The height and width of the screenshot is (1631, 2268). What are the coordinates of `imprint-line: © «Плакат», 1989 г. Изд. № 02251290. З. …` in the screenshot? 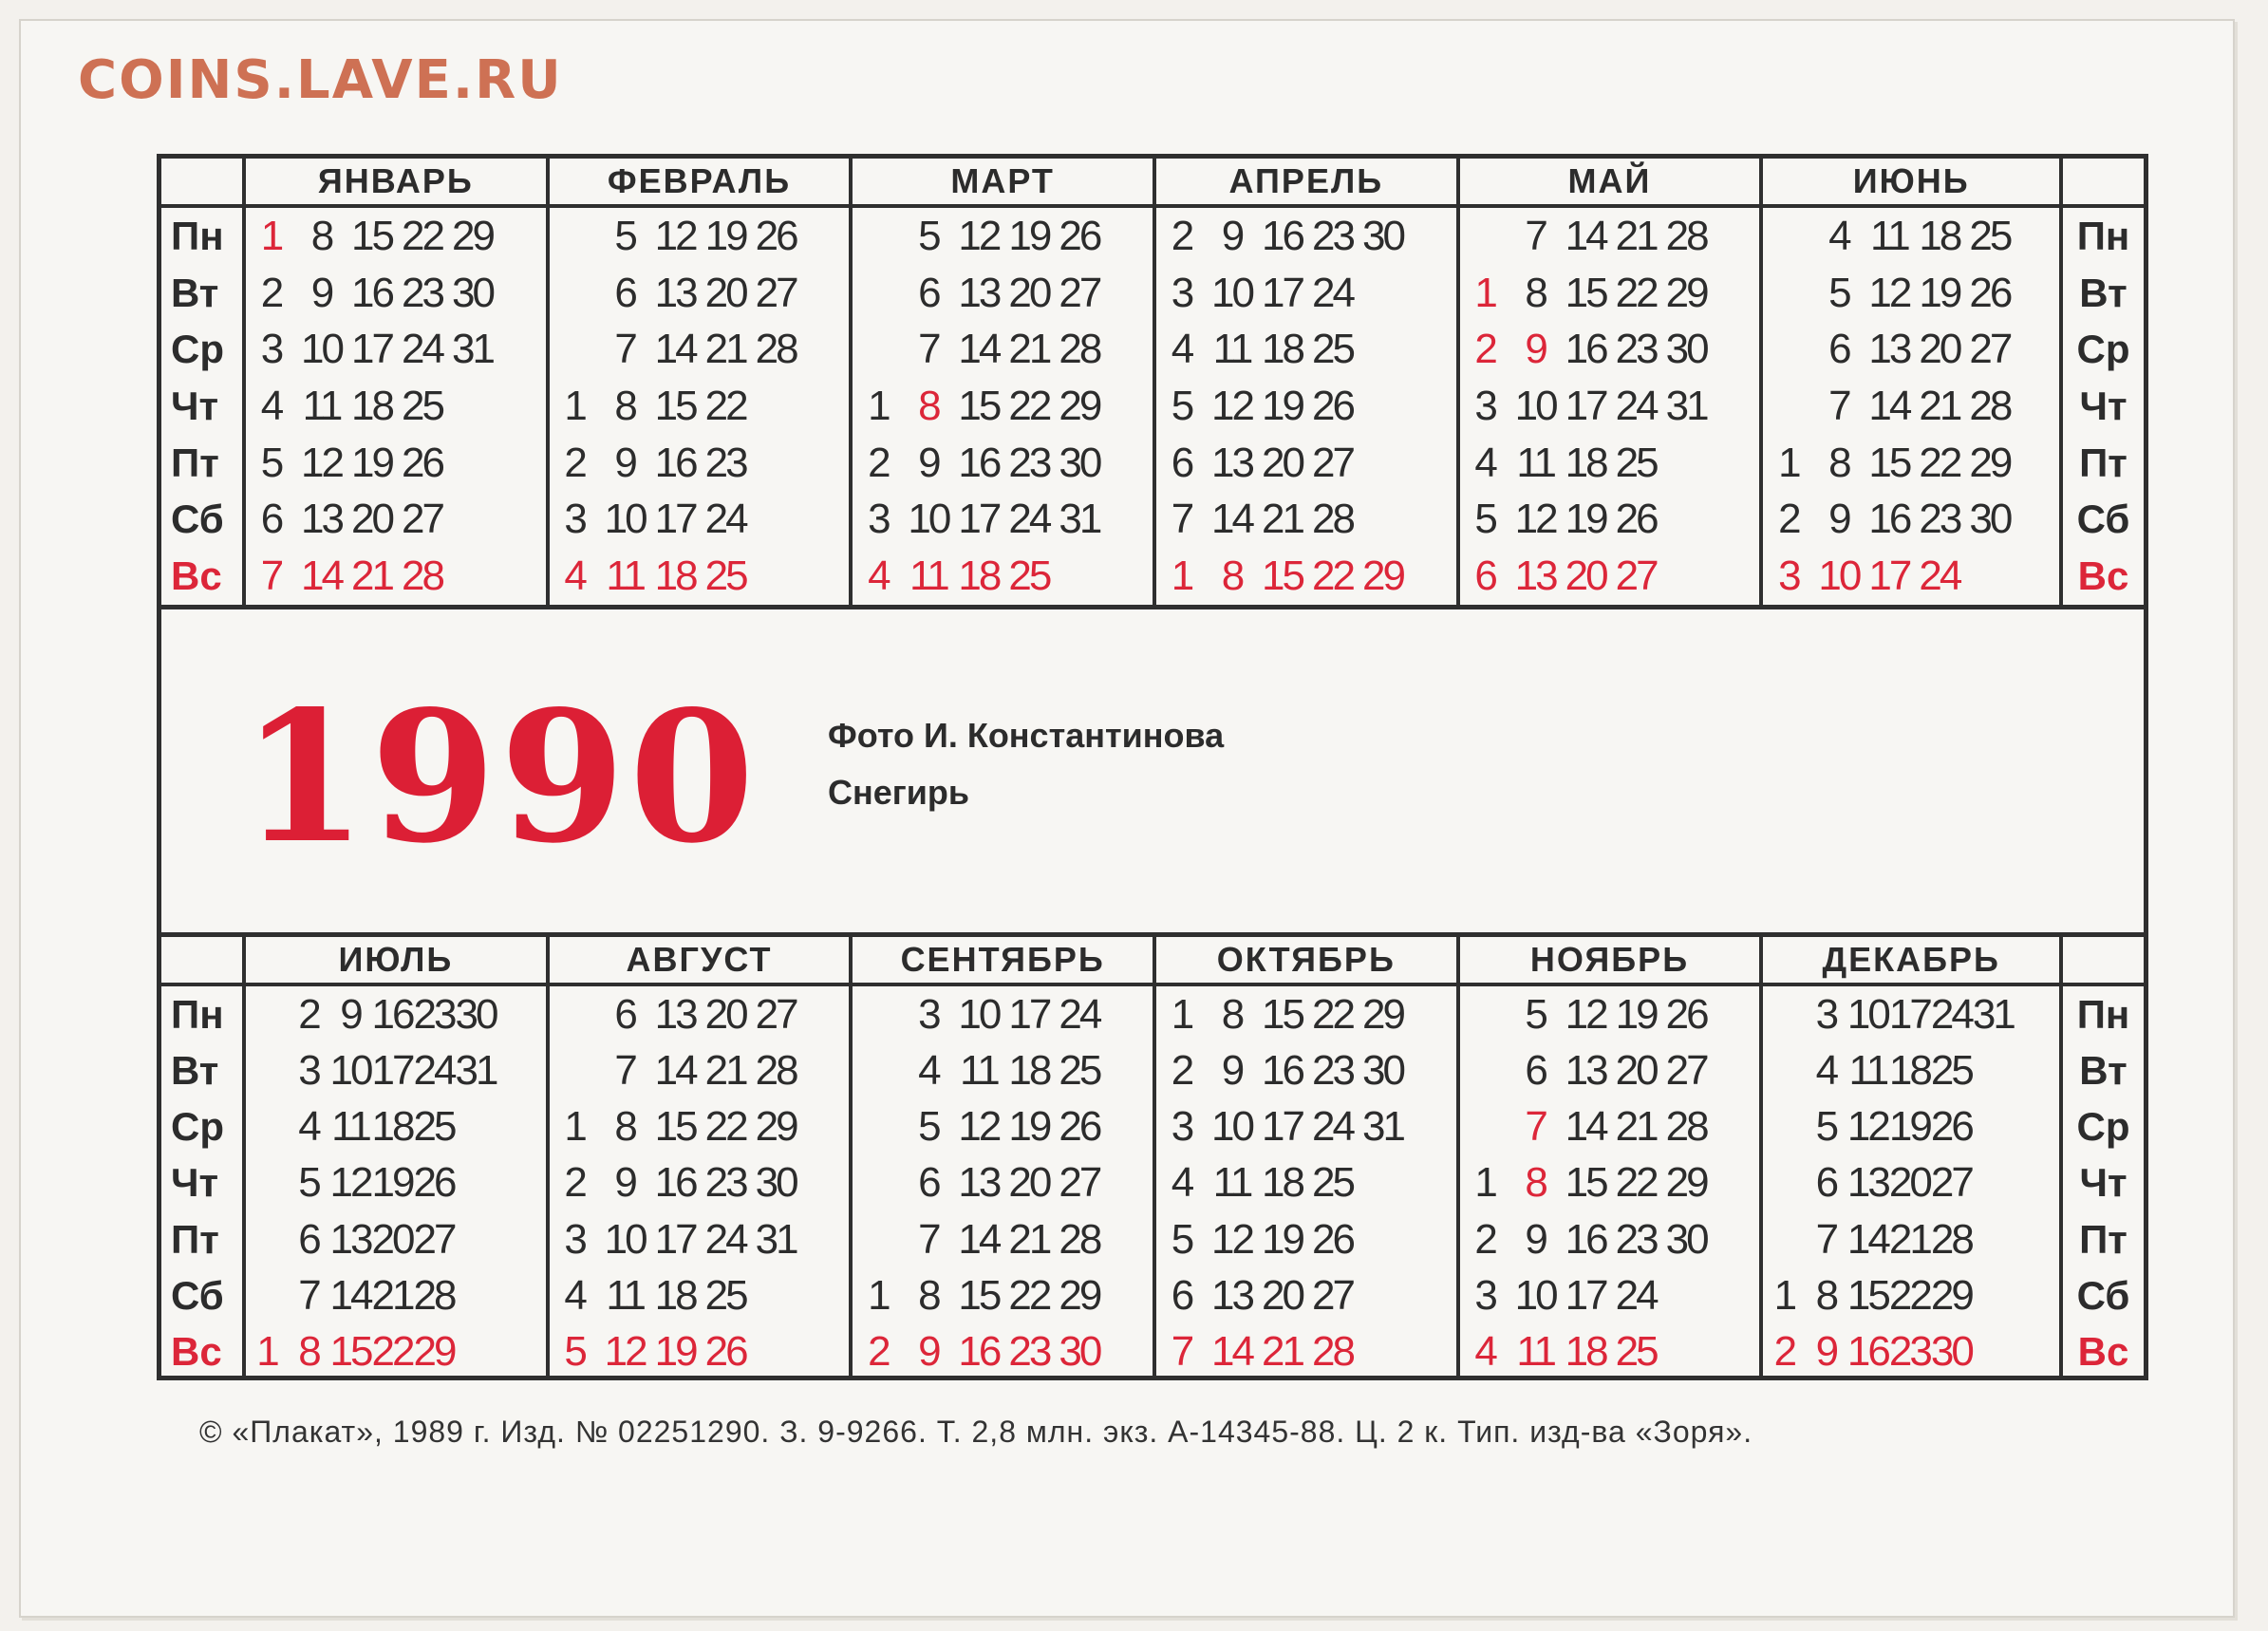 It's located at (976, 1432).